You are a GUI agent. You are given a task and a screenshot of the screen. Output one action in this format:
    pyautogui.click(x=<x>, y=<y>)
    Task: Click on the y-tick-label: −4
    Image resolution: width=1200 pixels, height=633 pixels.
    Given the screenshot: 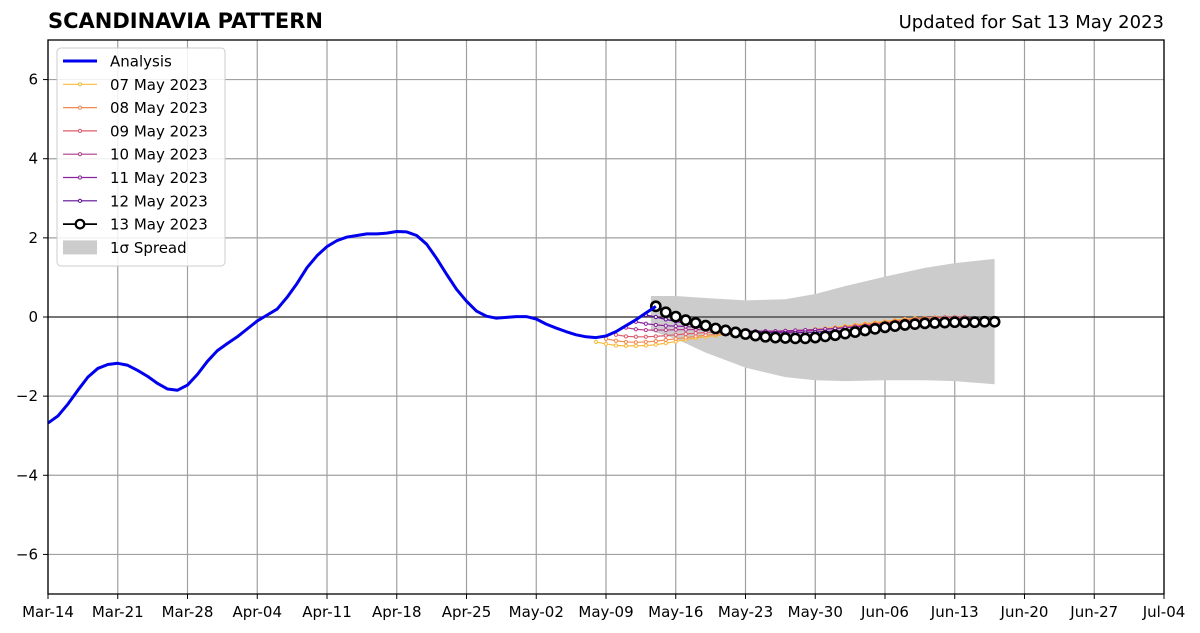 What is the action you would take?
    pyautogui.click(x=27, y=475)
    